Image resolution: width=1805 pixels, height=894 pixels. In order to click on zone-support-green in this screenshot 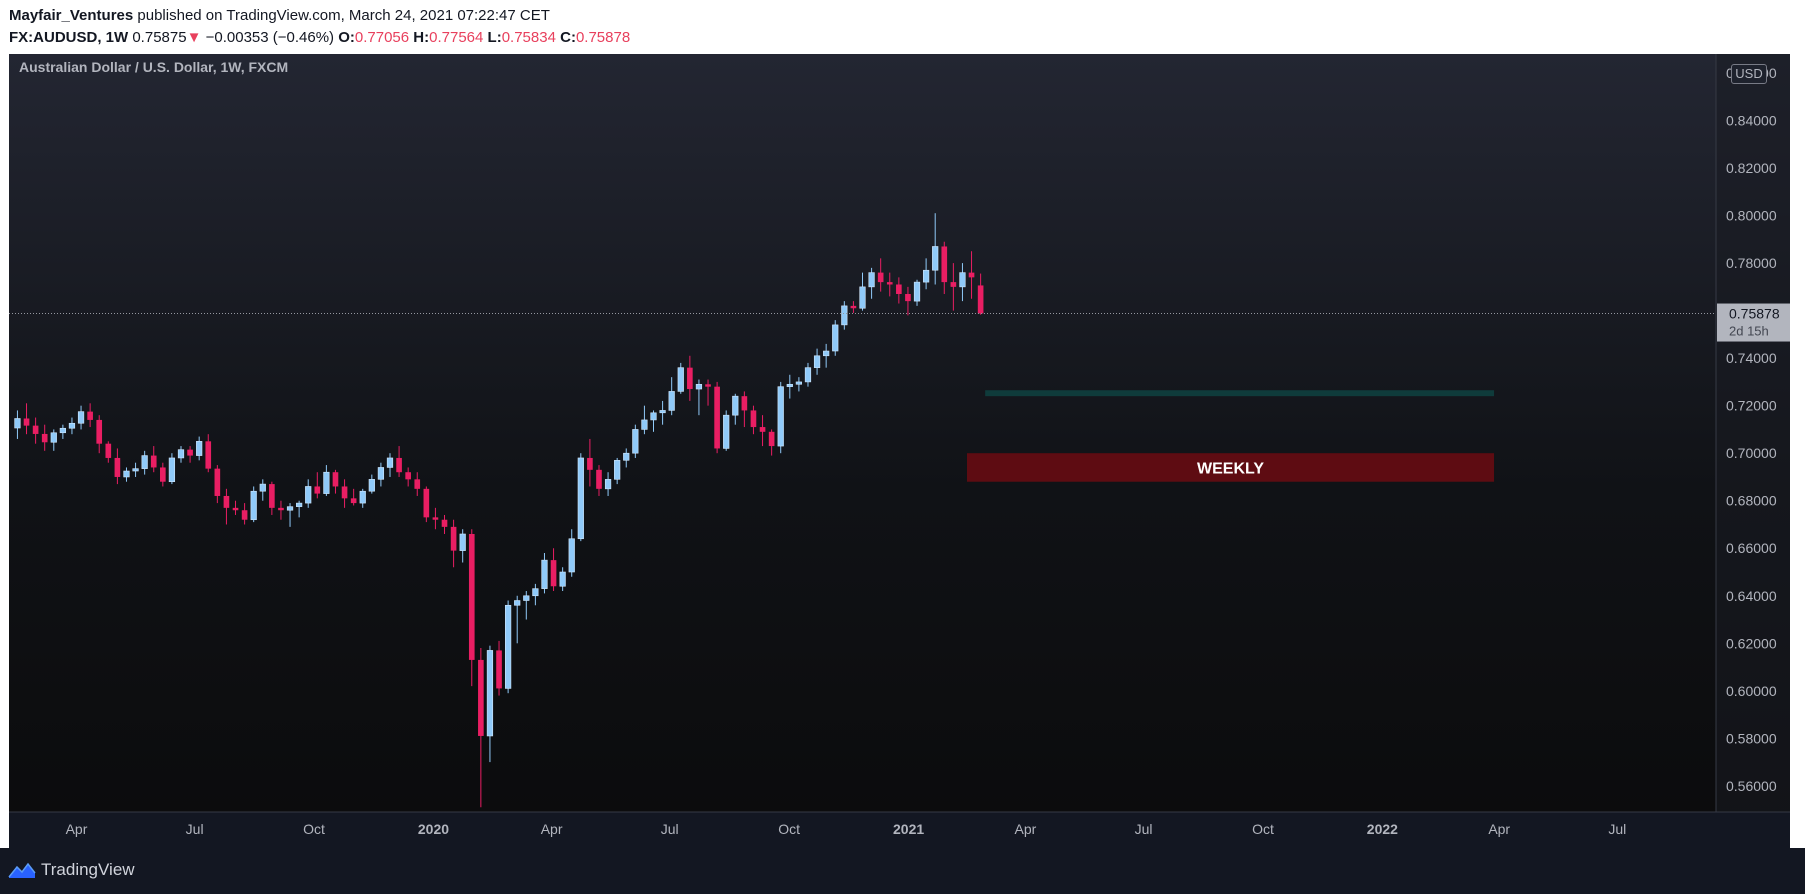, I will do `click(1240, 393)`.